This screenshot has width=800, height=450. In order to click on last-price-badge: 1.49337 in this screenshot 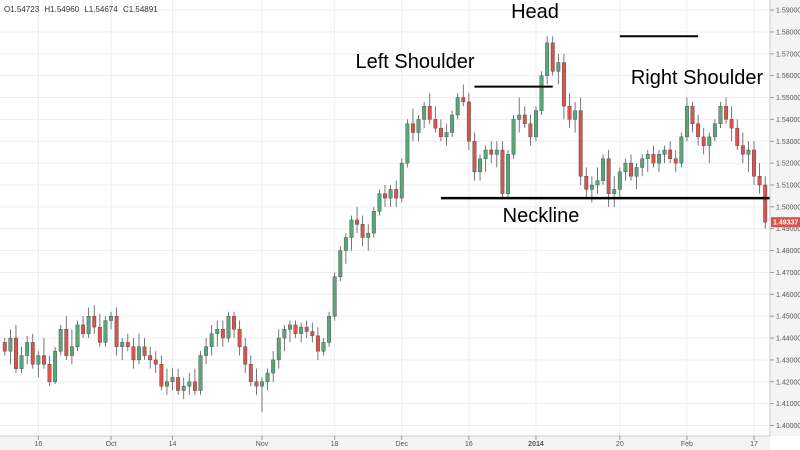, I will do `click(785, 222)`.